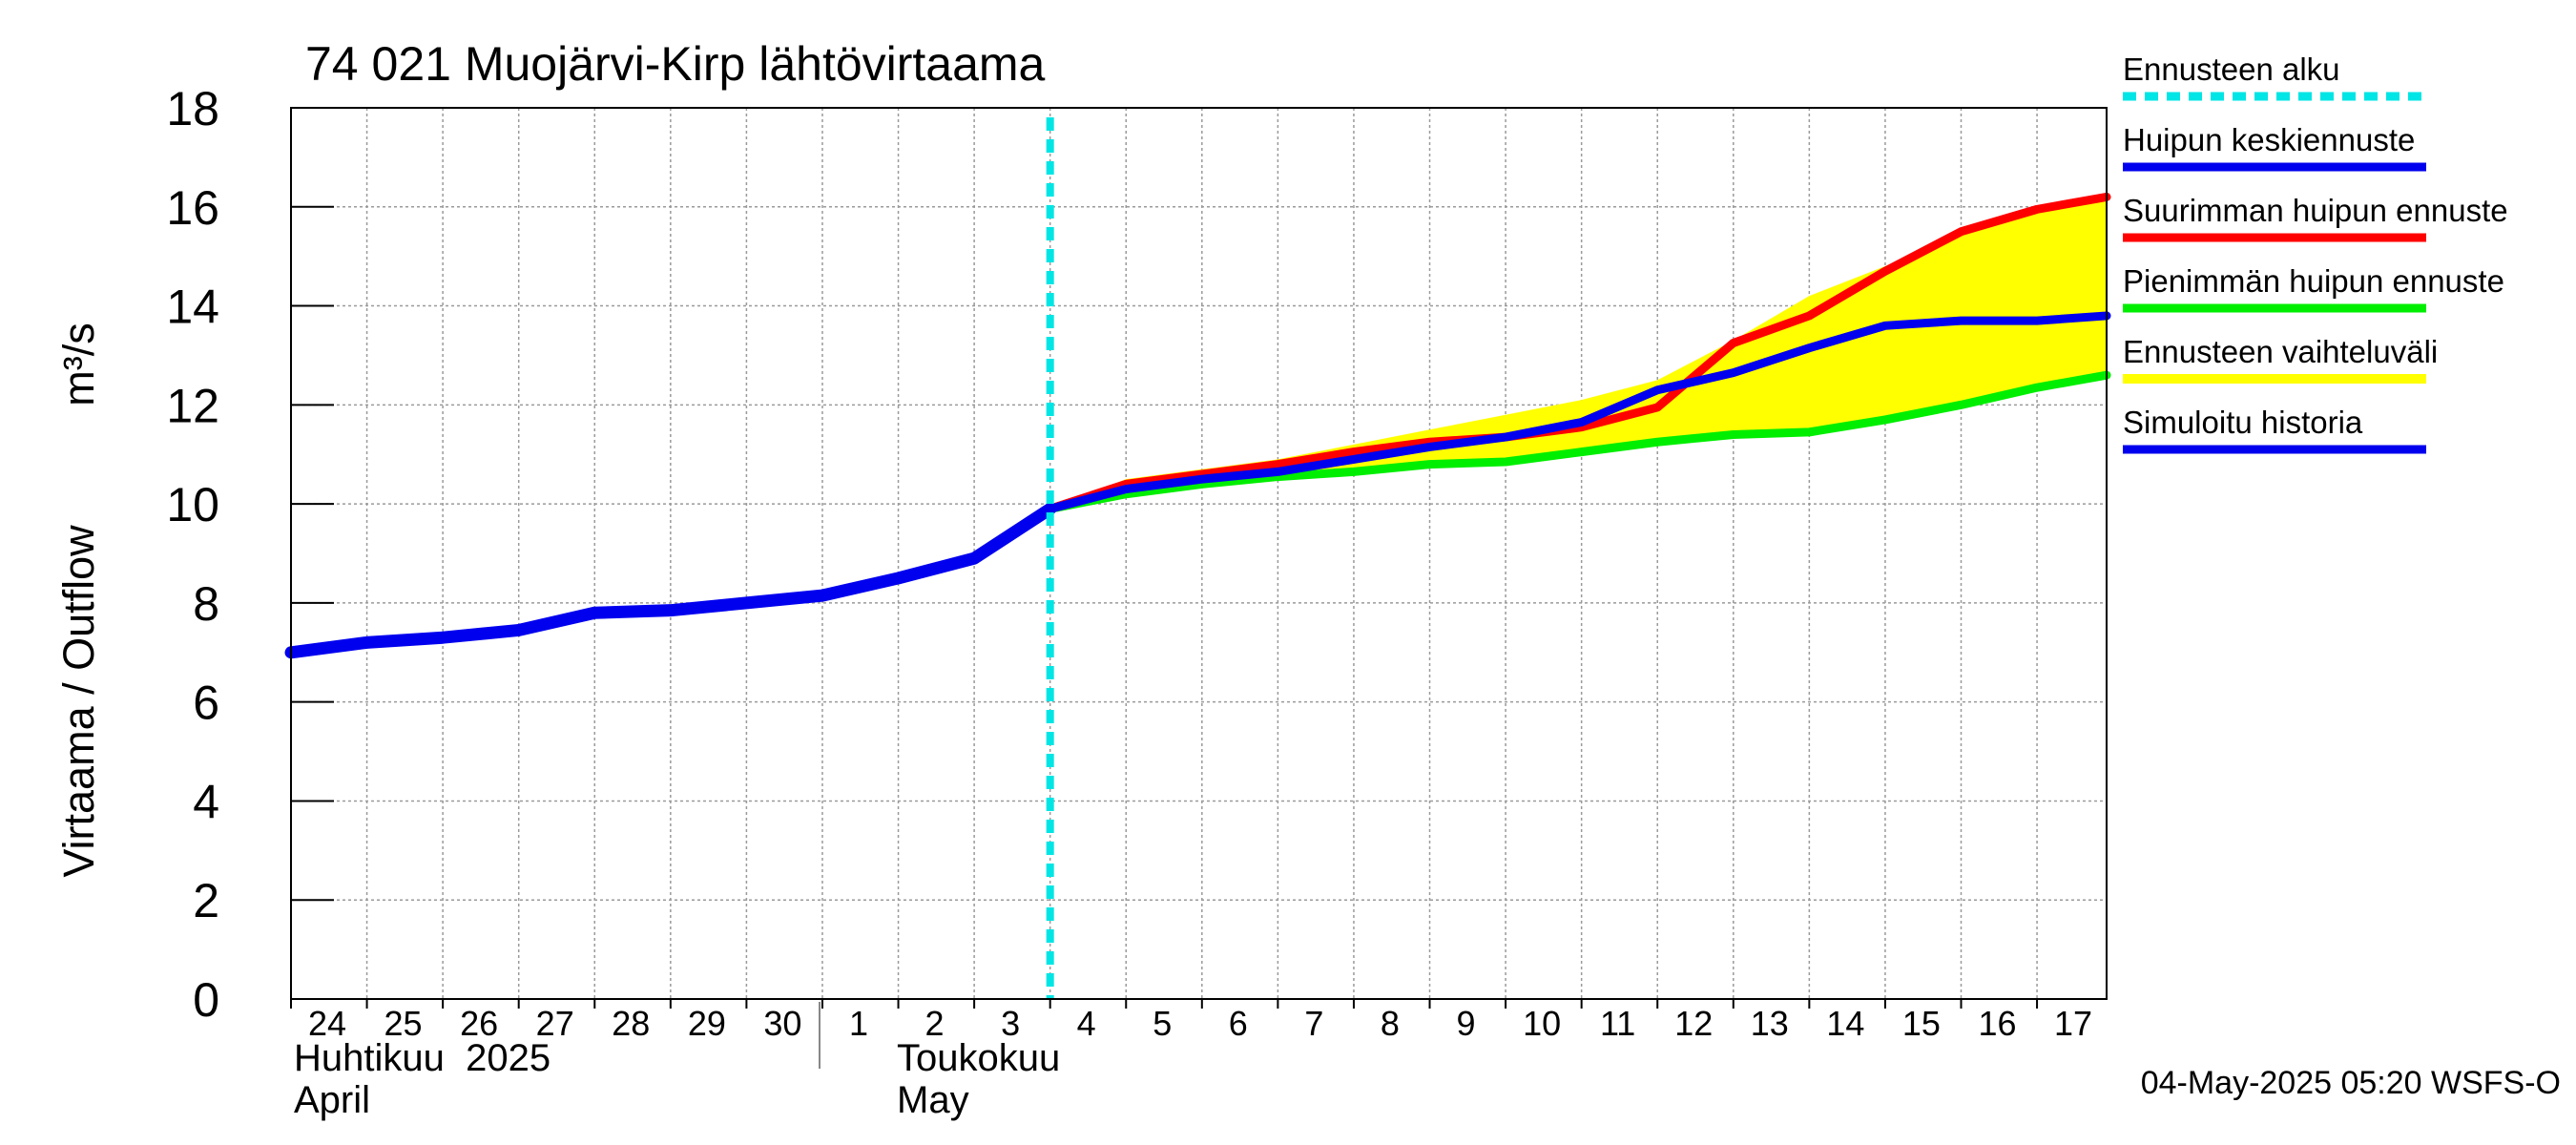  What do you see at coordinates (479, 1023) in the screenshot?
I see `x-tick-label: 26` at bounding box center [479, 1023].